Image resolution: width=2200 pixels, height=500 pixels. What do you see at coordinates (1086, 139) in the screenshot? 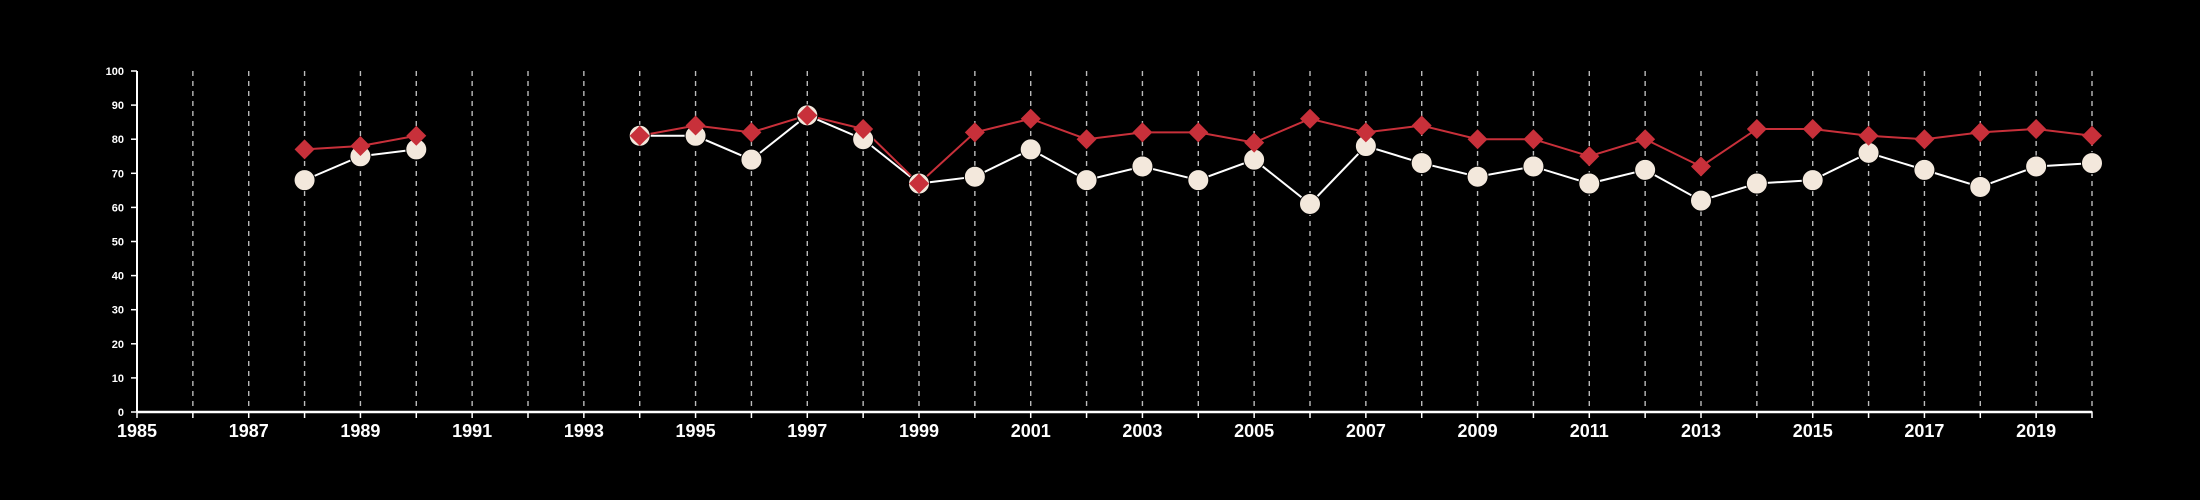
I see `diamond-point-2002` at bounding box center [1086, 139].